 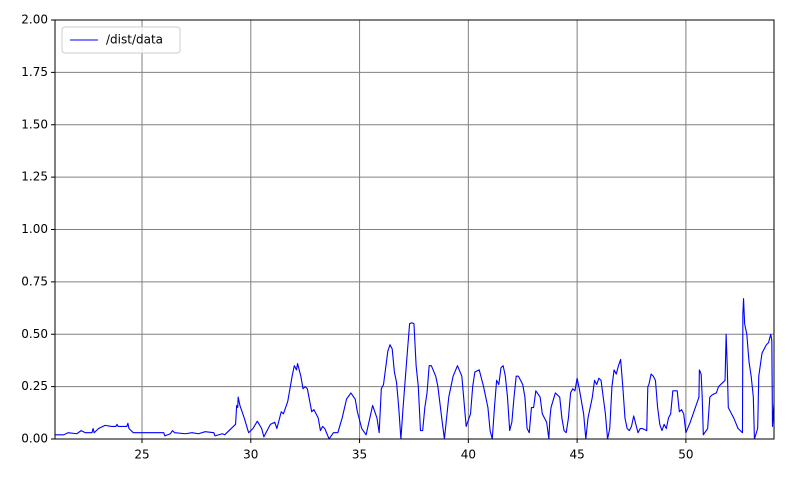 What do you see at coordinates (250, 455) in the screenshot?
I see `x-tick-label: 30` at bounding box center [250, 455].